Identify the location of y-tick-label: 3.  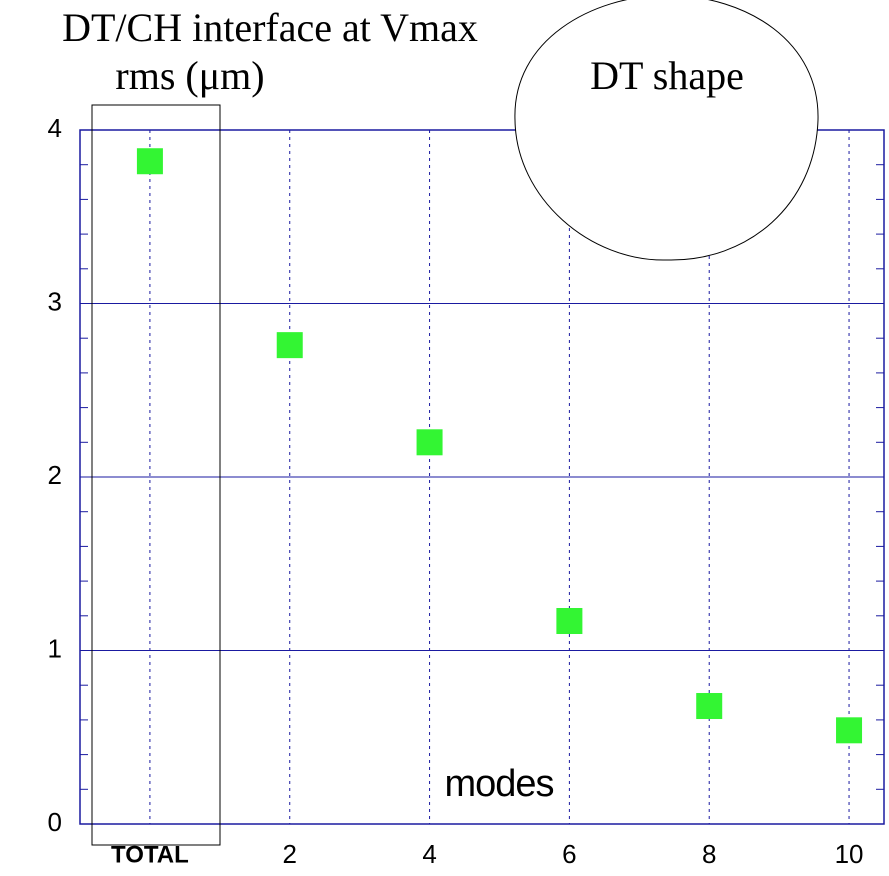
(55, 301).